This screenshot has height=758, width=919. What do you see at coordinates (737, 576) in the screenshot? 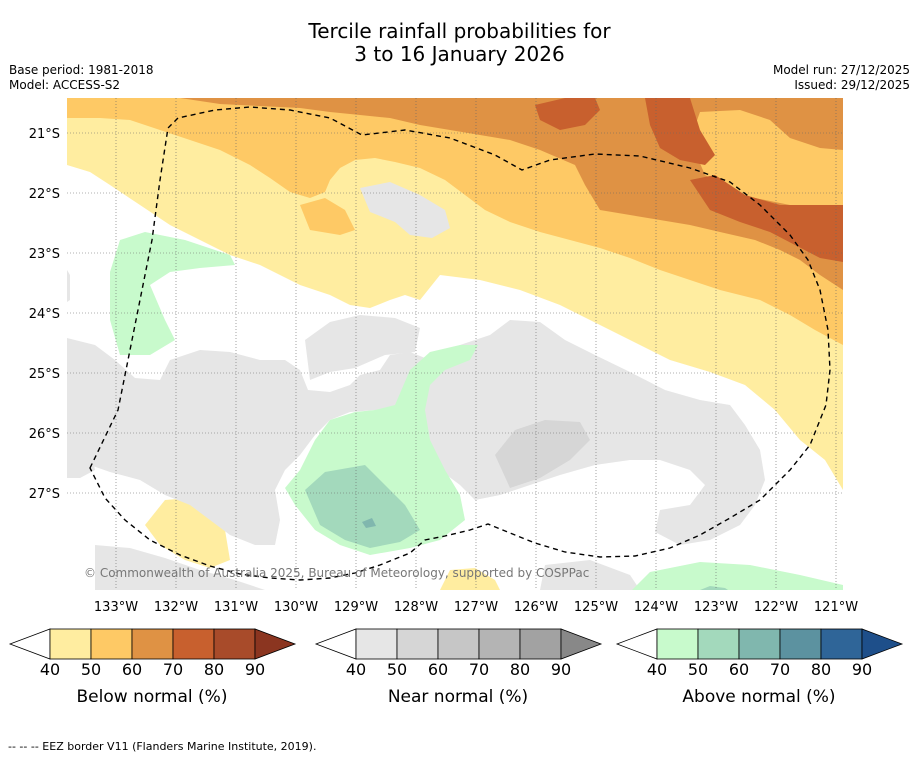
I see `above-normal-40-se` at bounding box center [737, 576].